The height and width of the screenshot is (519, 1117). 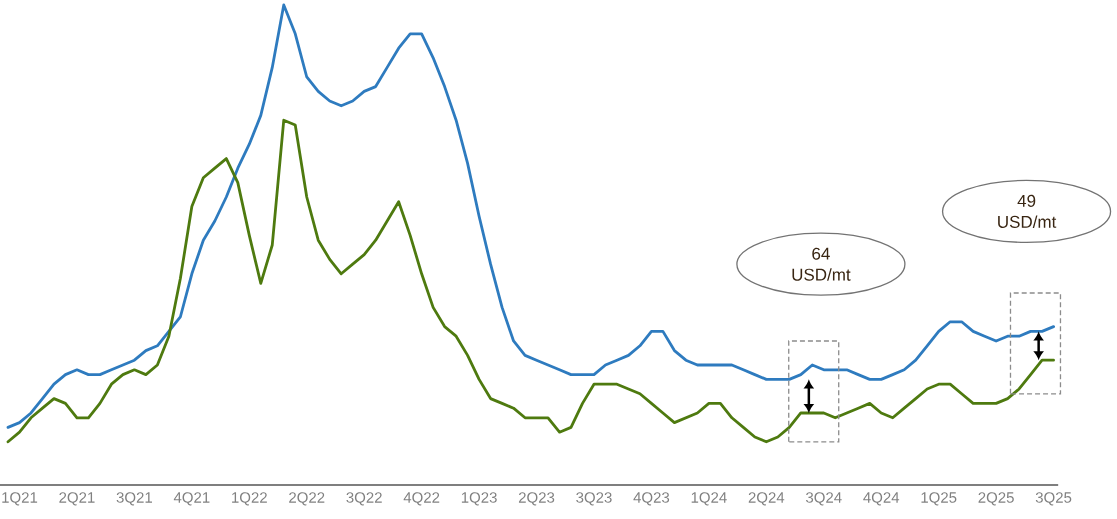 What do you see at coordinates (307, 499) in the screenshot?
I see `x-tick-label: 2Q22` at bounding box center [307, 499].